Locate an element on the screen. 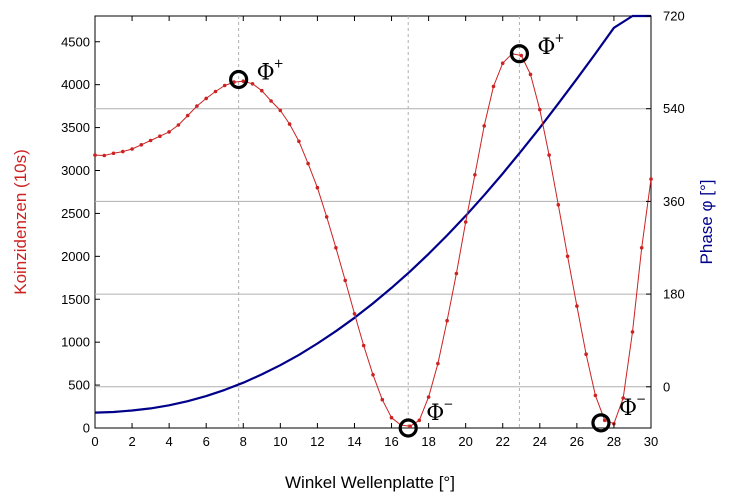  x-tick-label: 6 is located at coordinates (206, 441).